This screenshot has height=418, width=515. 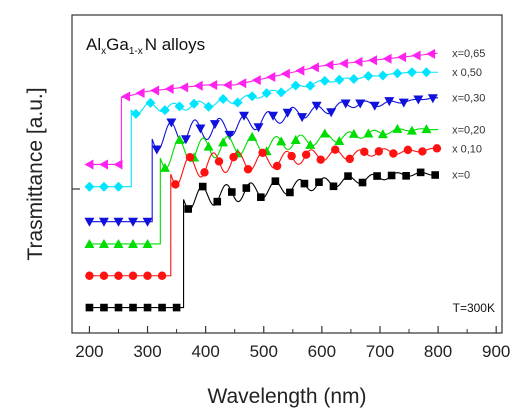 I want to click on alloy-sub-1x: 1-x, so click(x=136, y=51).